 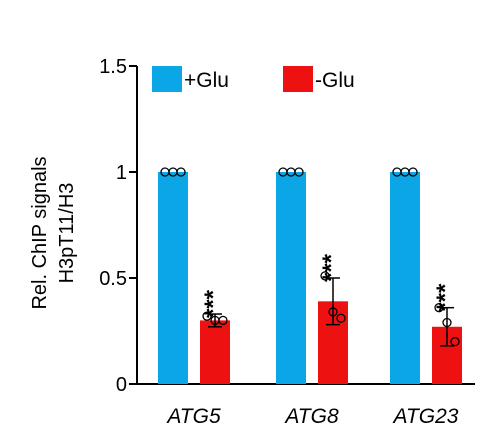 What do you see at coordinates (113, 67) in the screenshot?
I see `y-tick-label: 1.5` at bounding box center [113, 67].